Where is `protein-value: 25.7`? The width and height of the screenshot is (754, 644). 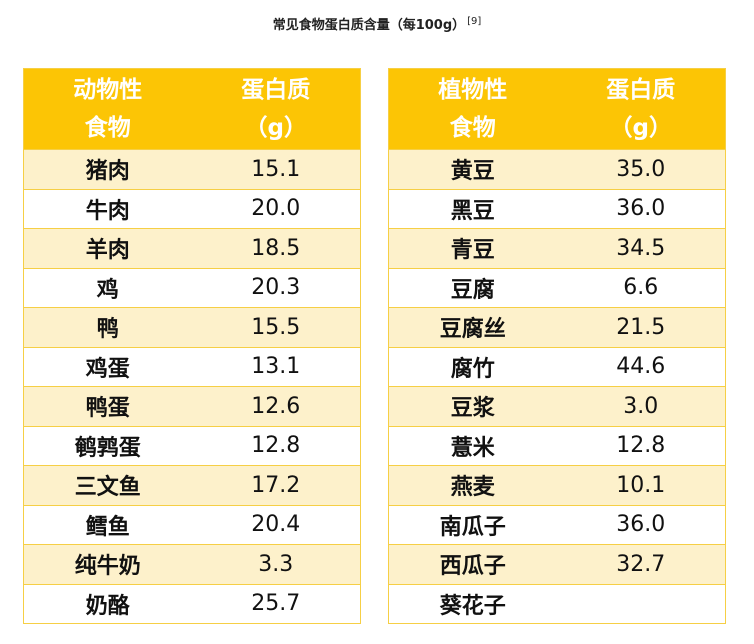
protein-value: 25.7 is located at coordinates (276, 603).